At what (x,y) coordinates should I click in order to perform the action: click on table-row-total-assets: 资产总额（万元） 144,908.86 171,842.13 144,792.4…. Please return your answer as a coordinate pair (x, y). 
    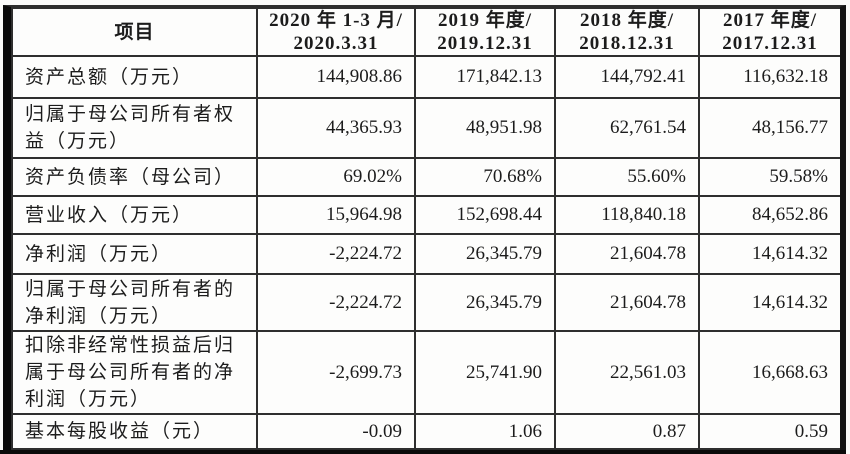
    Looking at the image, I should click on (425, 77).